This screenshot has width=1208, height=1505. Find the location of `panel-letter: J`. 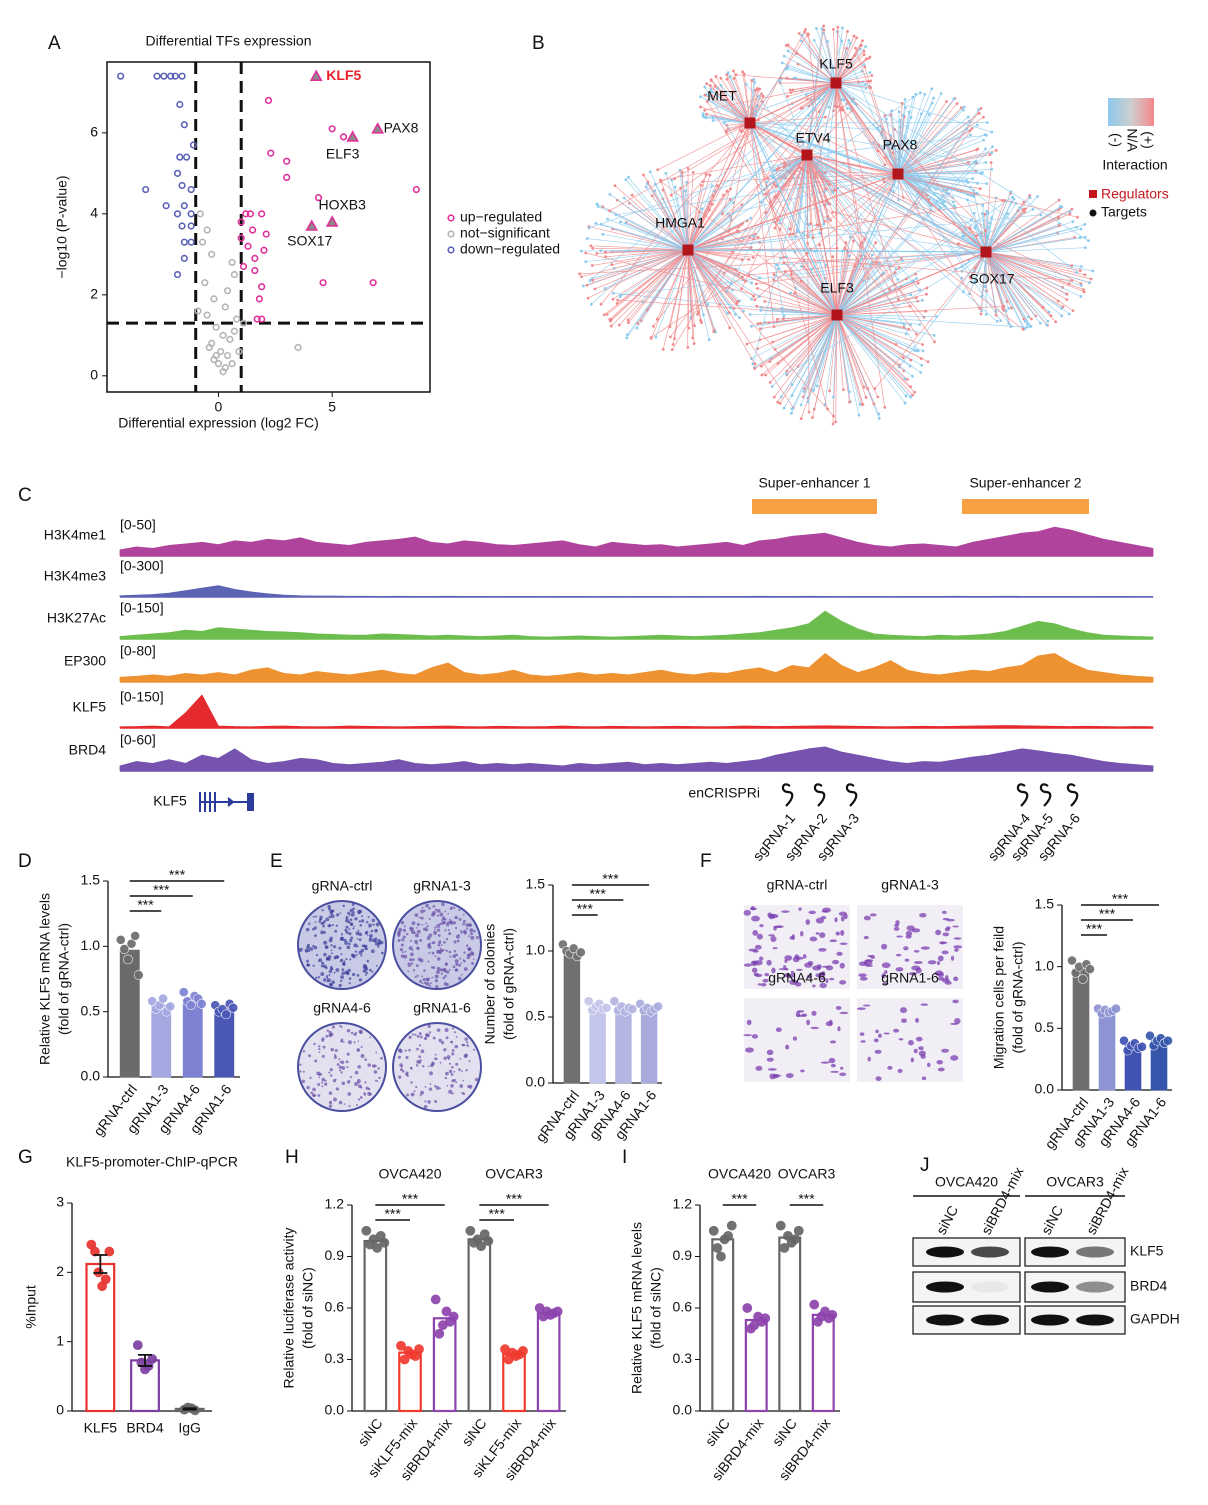

panel-letter: J is located at coordinates (925, 1165).